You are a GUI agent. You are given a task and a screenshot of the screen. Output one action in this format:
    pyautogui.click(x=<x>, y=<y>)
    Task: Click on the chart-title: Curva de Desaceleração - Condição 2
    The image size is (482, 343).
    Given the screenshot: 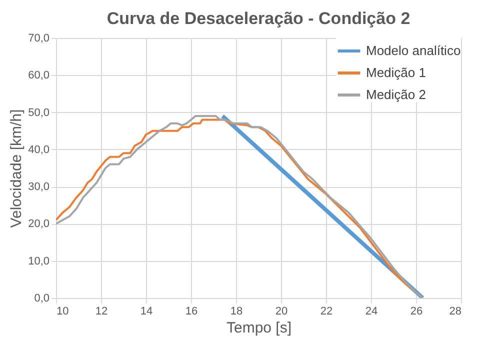 What is the action you would take?
    pyautogui.click(x=258, y=18)
    